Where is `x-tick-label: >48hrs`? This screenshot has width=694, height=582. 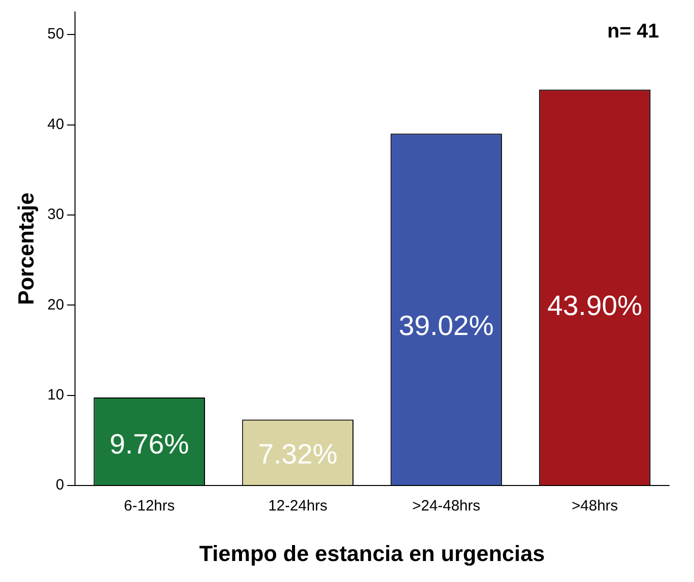
x-tick-label: >48hrs is located at coordinates (595, 506).